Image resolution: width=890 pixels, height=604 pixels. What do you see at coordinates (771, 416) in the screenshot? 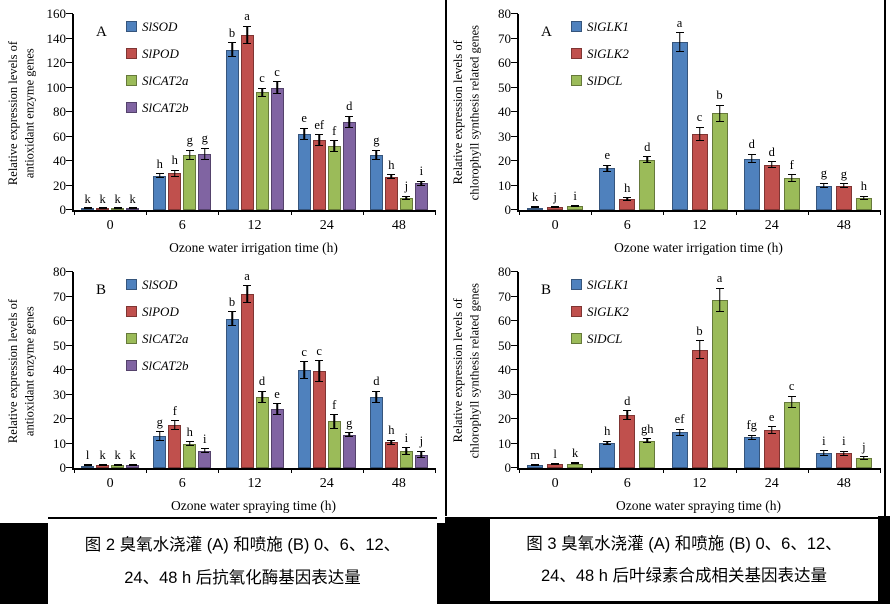
I see `sig-letter: e` at bounding box center [771, 416].